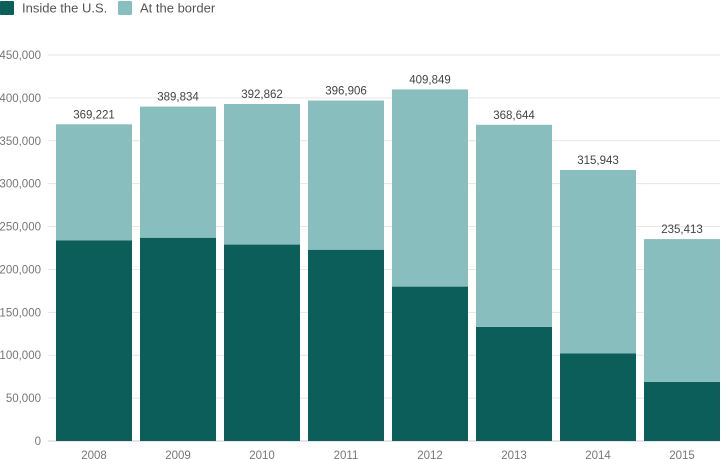 The height and width of the screenshot is (459, 726). I want to click on y-tick-label: 400,000, so click(20, 99).